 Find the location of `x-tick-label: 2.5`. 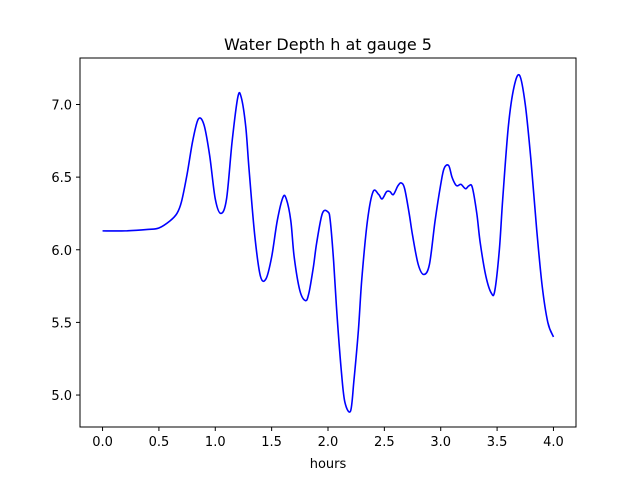

x-tick-label: 2.5 is located at coordinates (384, 442).